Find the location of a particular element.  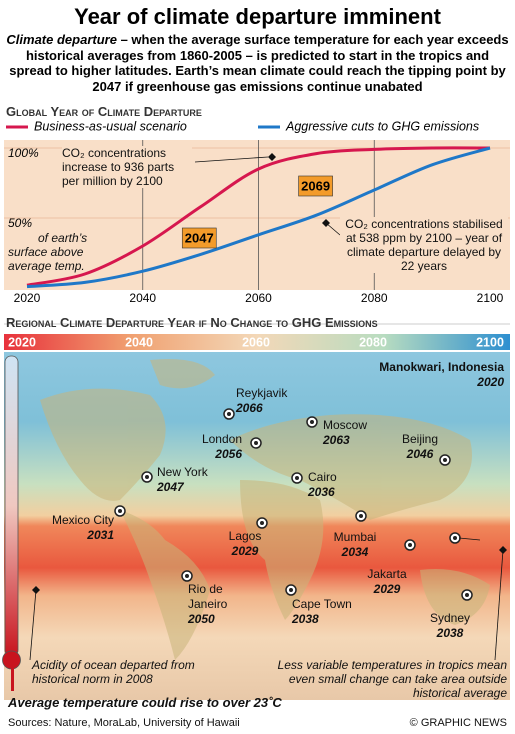

scale-bar is located at coordinates (257, 342).